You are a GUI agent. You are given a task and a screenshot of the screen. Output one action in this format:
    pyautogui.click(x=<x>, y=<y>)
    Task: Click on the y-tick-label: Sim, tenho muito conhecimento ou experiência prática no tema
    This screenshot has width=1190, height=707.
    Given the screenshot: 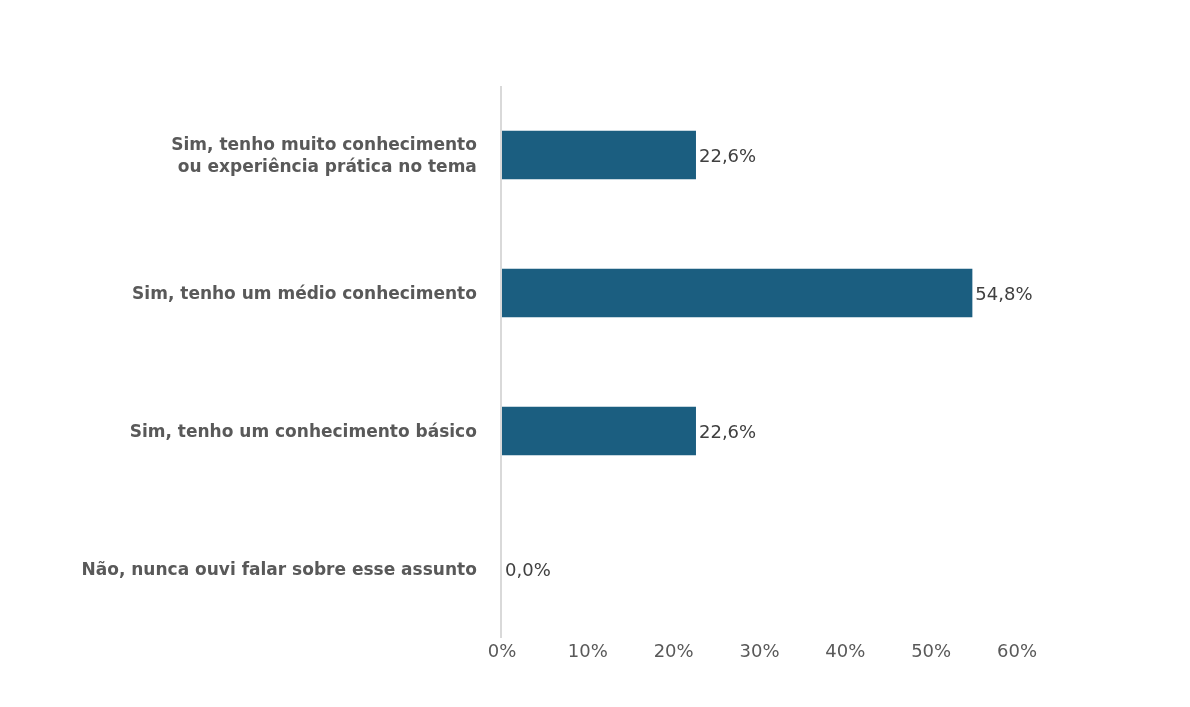 What is the action you would take?
    pyautogui.click(x=324, y=154)
    